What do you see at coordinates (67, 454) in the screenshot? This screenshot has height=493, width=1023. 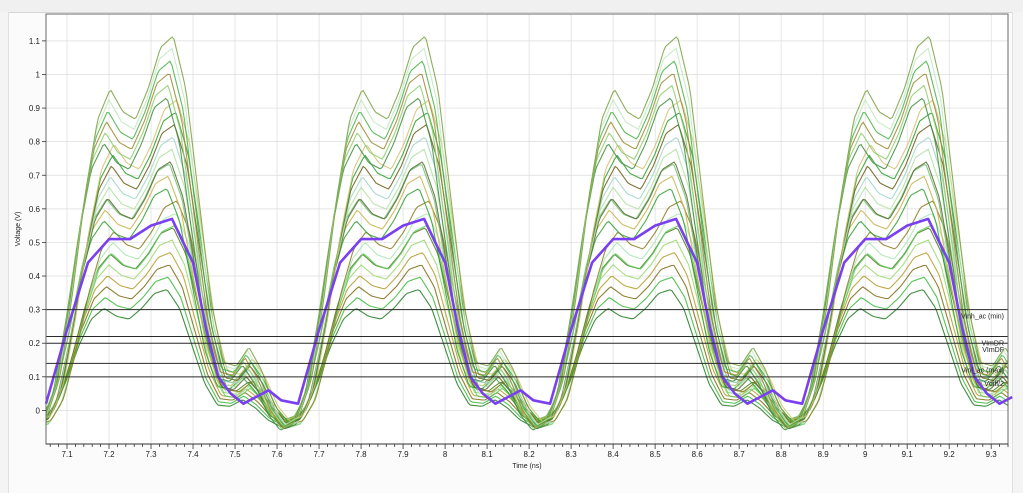 I see `x-tick-label: 7.1` at bounding box center [67, 454].